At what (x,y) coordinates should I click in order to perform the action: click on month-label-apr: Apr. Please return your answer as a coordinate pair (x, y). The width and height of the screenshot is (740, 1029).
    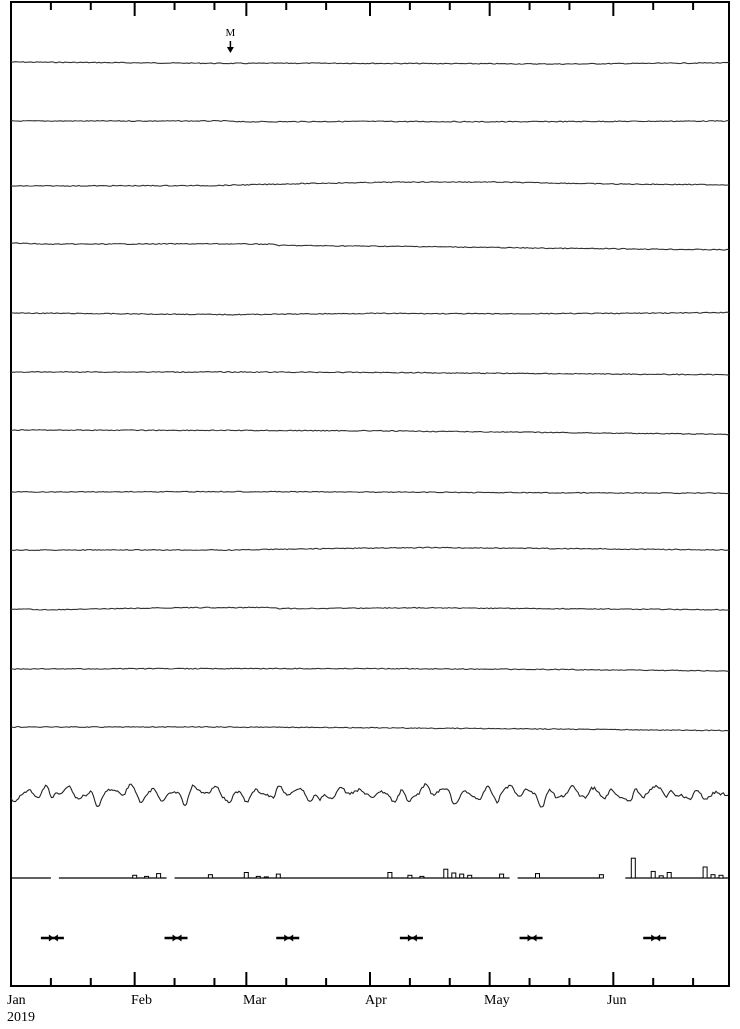
    Looking at the image, I should click on (376, 1000).